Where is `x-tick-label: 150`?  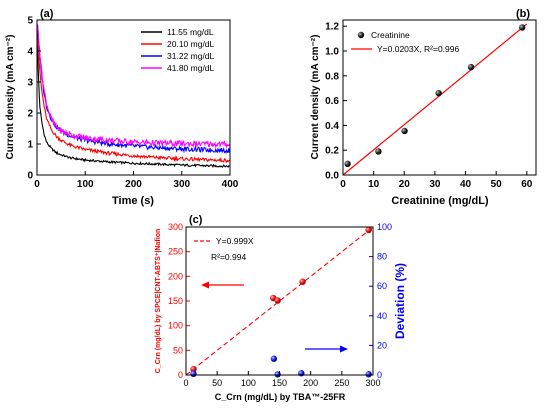
x-tick-label: 150 is located at coordinates (279, 383).